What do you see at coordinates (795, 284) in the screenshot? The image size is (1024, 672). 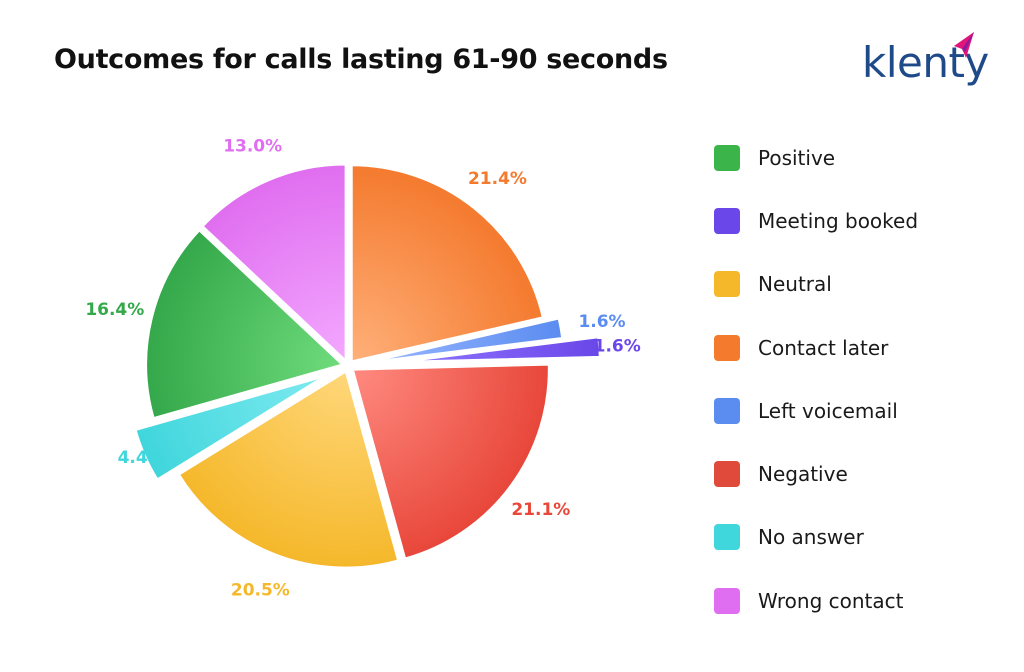 I see `legend-label: Neutral` at bounding box center [795, 284].